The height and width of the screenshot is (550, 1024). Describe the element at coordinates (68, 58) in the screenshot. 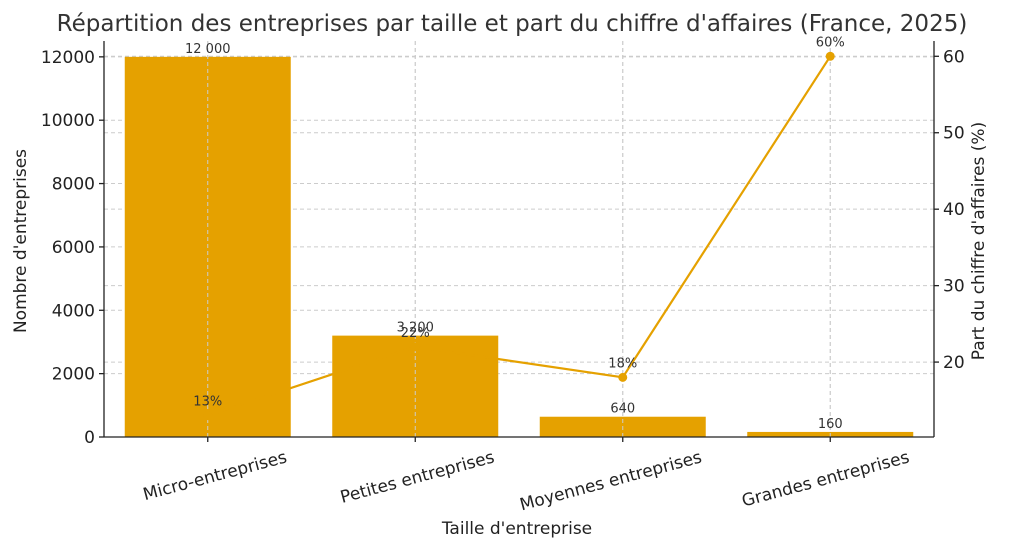

I see `y-tick-label: 12000` at that location.